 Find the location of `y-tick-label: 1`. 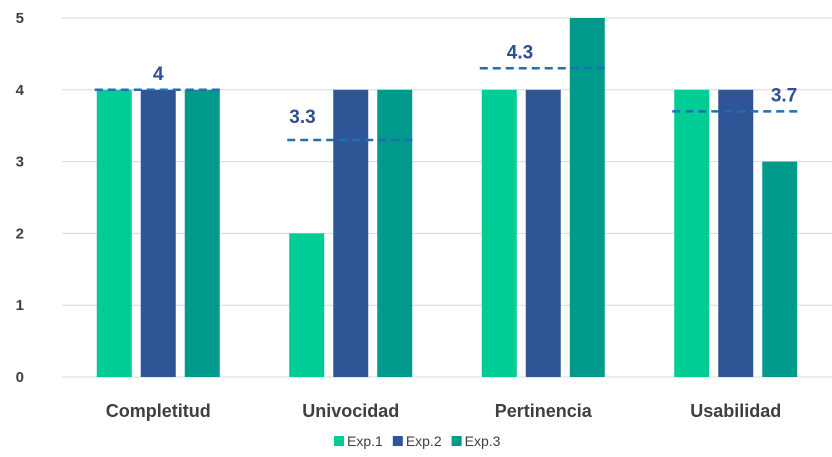

y-tick-label: 1 is located at coordinates (20, 305).